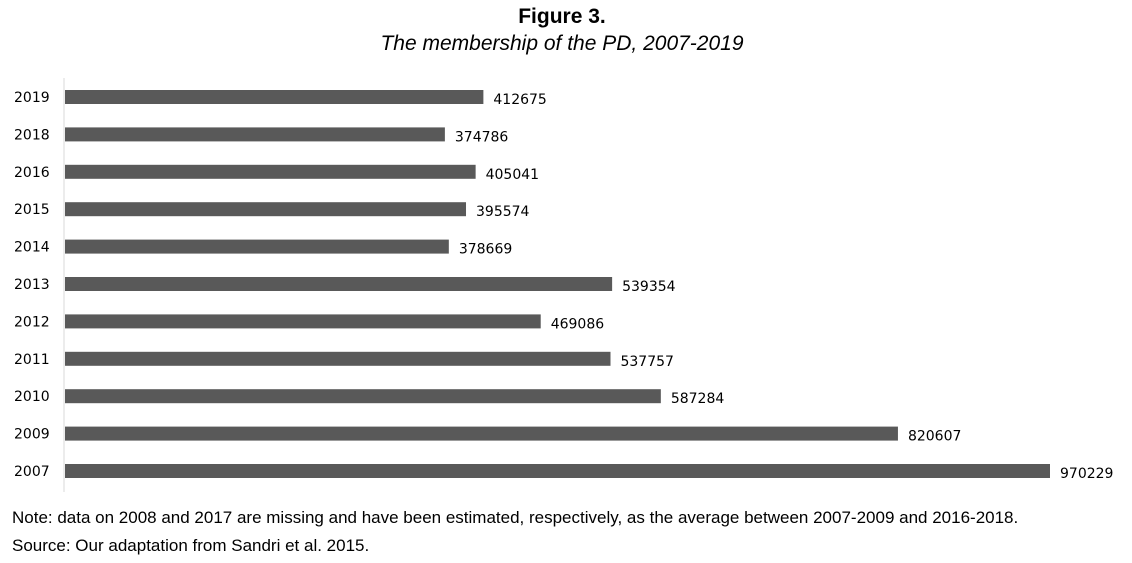  What do you see at coordinates (934, 437) in the screenshot?
I see `data-label: 820607` at bounding box center [934, 437].